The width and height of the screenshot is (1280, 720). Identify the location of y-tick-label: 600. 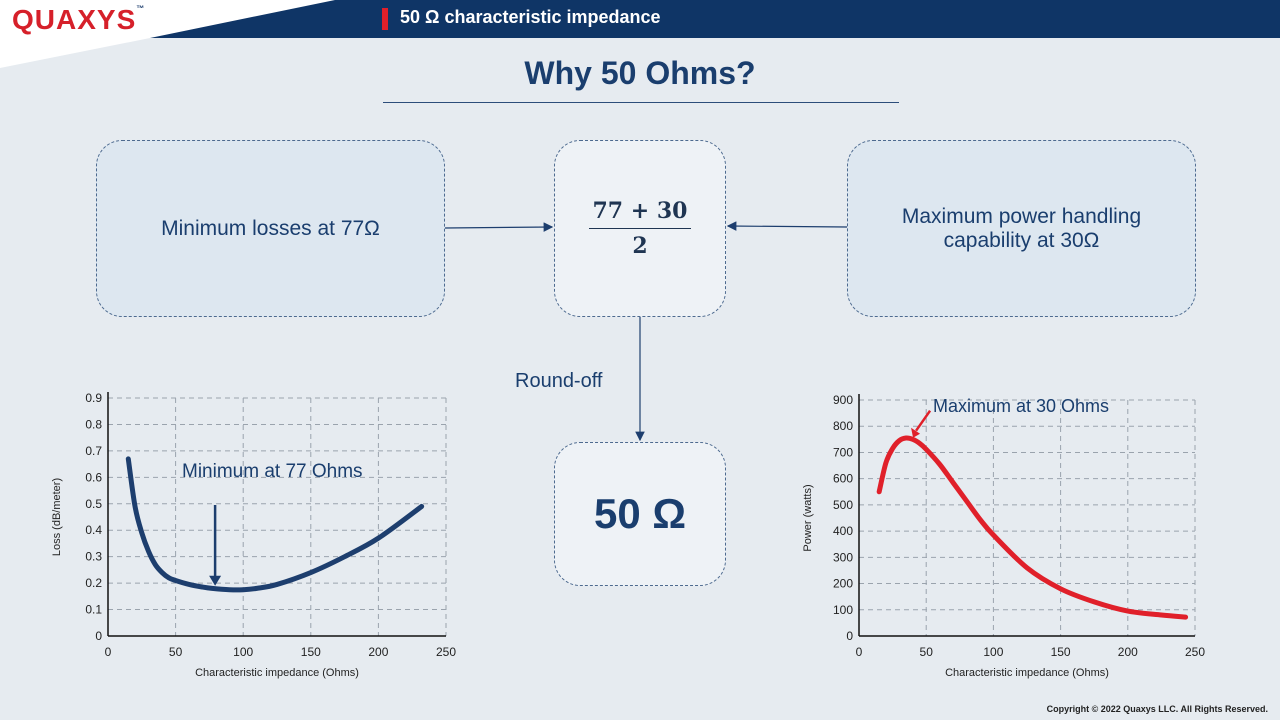
(843, 479).